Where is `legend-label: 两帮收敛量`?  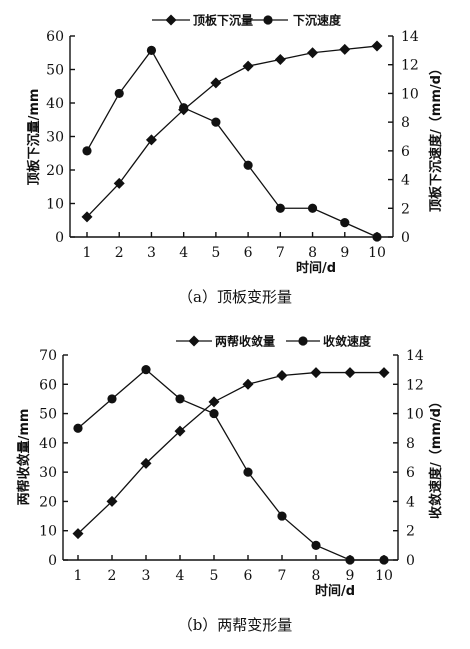 legend-label: 两帮收敛量 is located at coordinates (245, 341).